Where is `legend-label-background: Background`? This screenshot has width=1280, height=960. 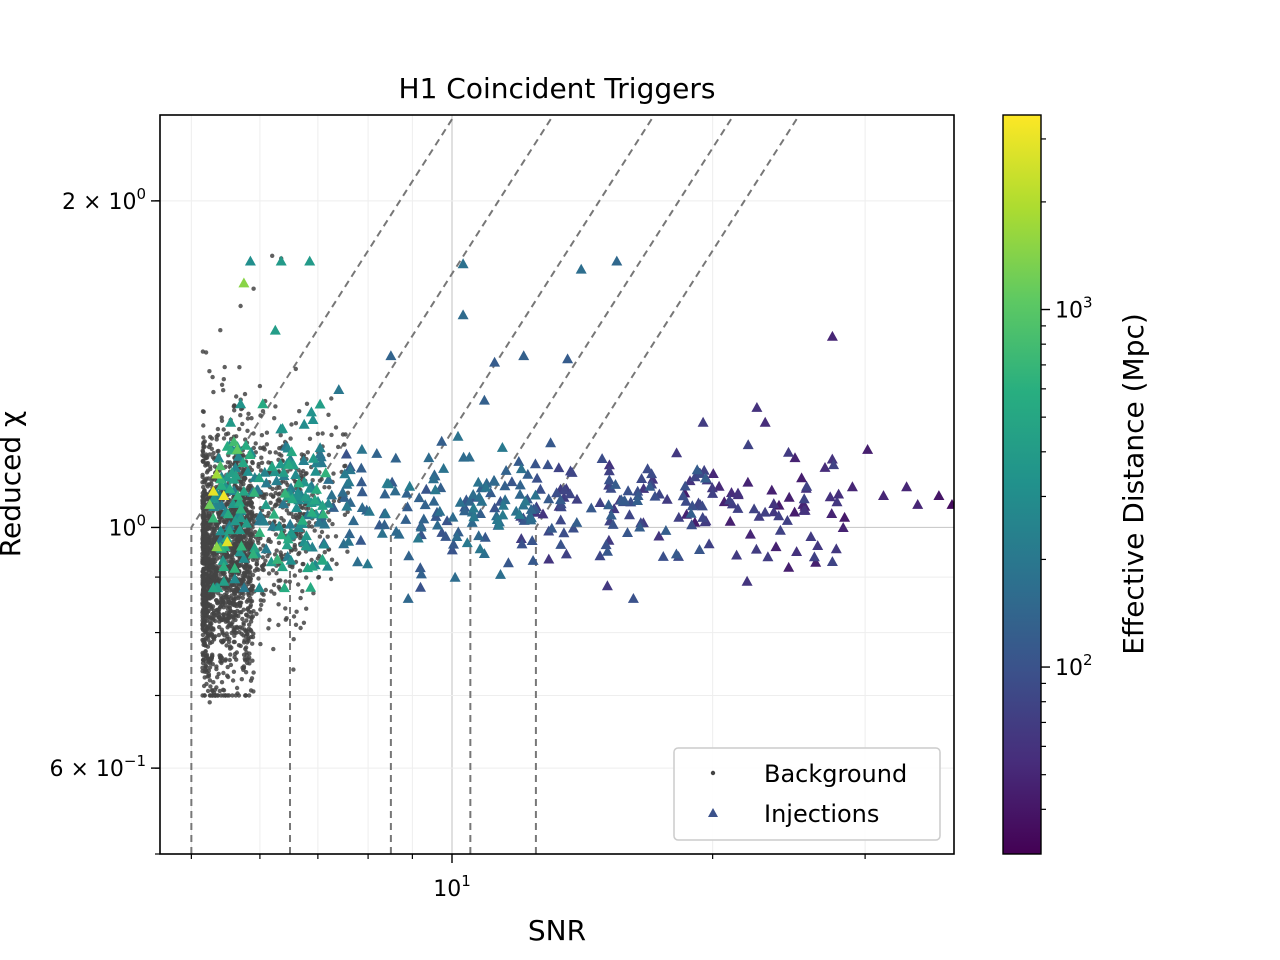
legend-label-background: Background is located at coordinates (835, 774).